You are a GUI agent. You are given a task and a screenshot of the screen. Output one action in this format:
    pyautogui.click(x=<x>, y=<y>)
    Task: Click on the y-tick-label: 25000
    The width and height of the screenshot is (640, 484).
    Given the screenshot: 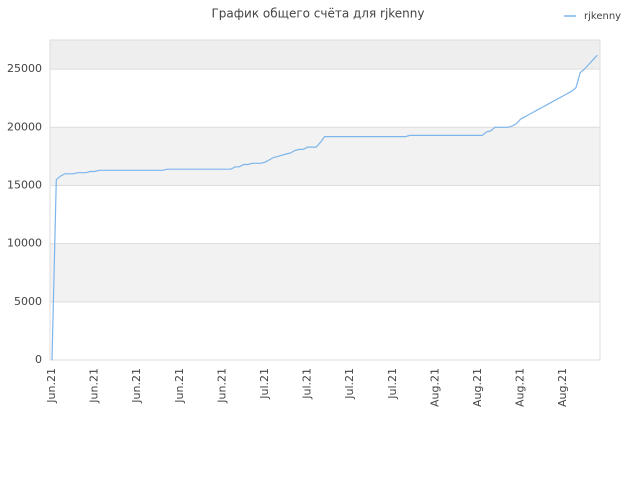 What is the action you would take?
    pyautogui.click(x=24, y=68)
    